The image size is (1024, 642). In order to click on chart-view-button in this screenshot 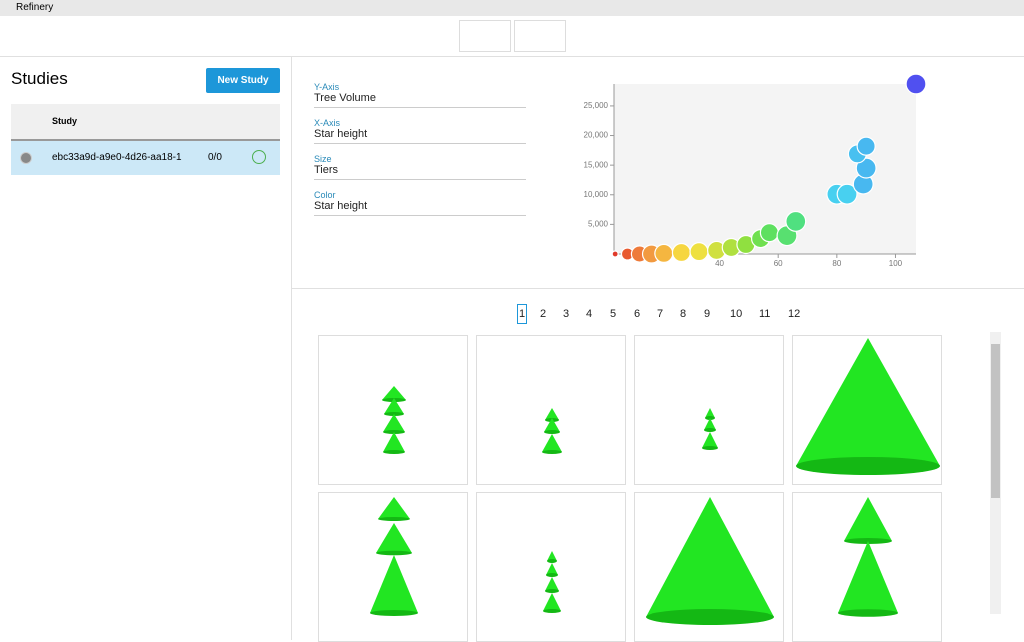, I will do `click(540, 36)`.